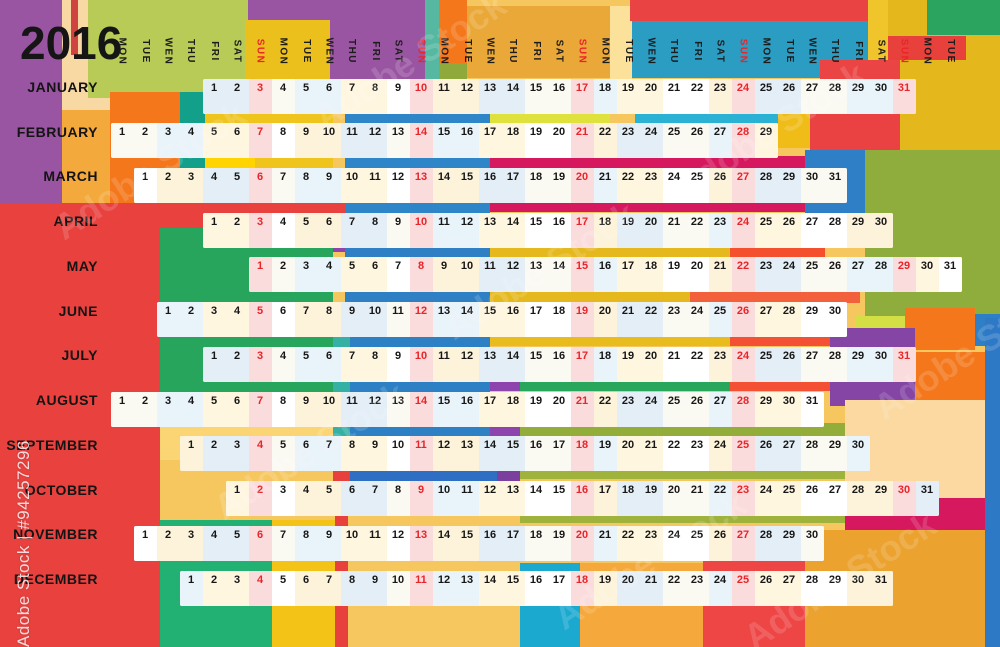  What do you see at coordinates (237, 588) in the screenshot?
I see `day-cell: 3` at bounding box center [237, 588].